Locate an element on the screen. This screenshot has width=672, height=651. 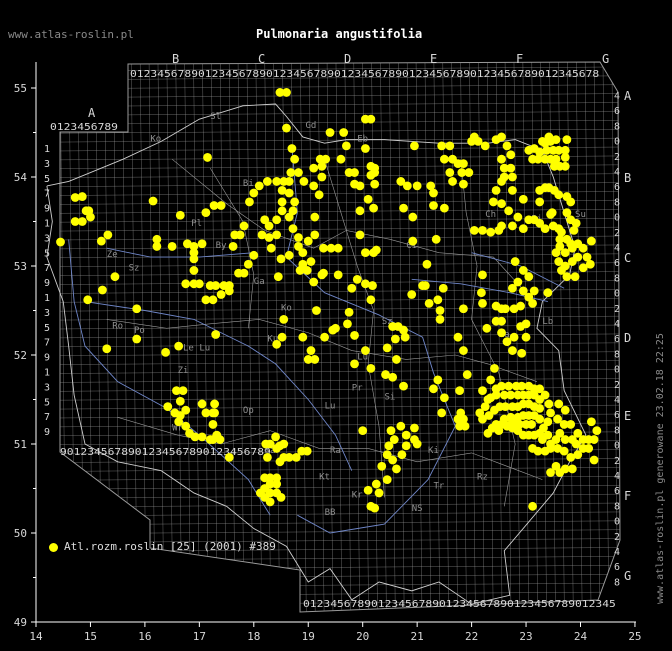
grid-digit: 4 is located at coordinates (617, 324).